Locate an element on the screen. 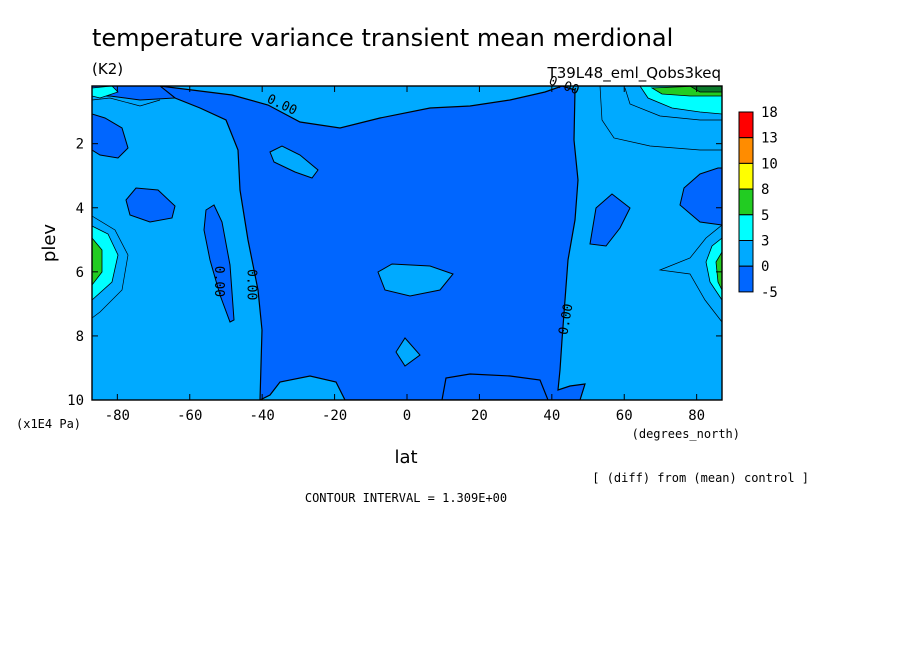 The width and height of the screenshot is (904, 654). contour-fill-right-mid-green is located at coordinates (718, 271).